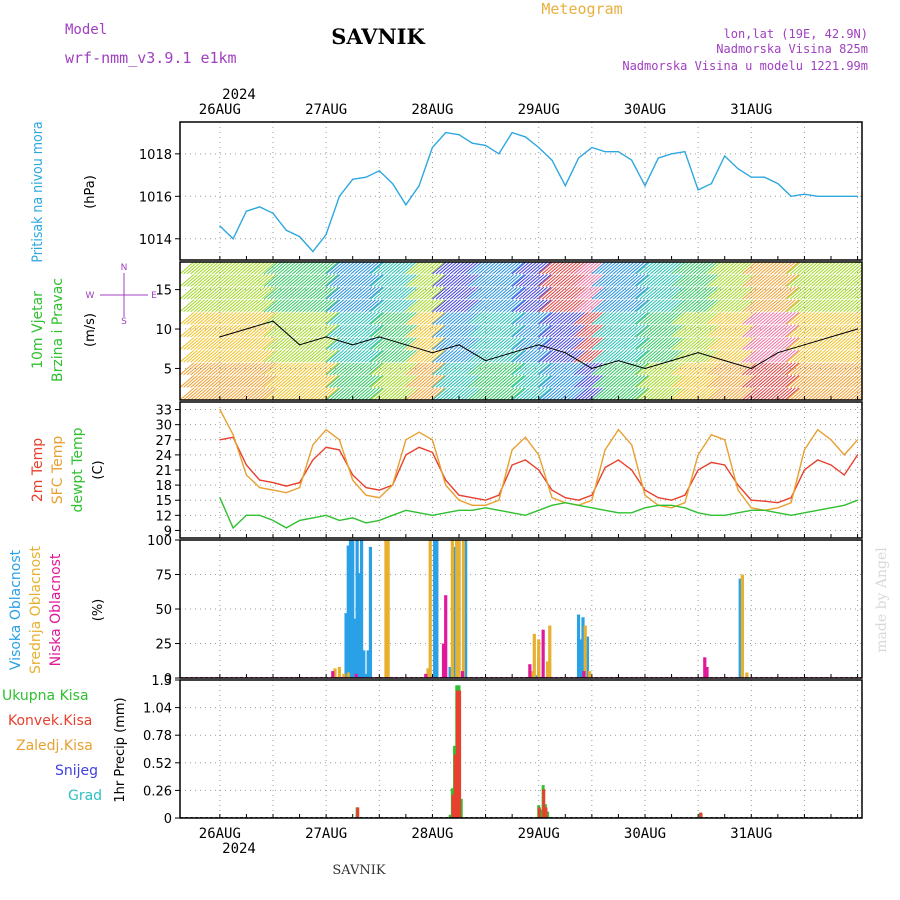 This screenshot has width=900, height=900. What do you see at coordinates (90, 296) in the screenshot?
I see `compass-west: W` at bounding box center [90, 296].